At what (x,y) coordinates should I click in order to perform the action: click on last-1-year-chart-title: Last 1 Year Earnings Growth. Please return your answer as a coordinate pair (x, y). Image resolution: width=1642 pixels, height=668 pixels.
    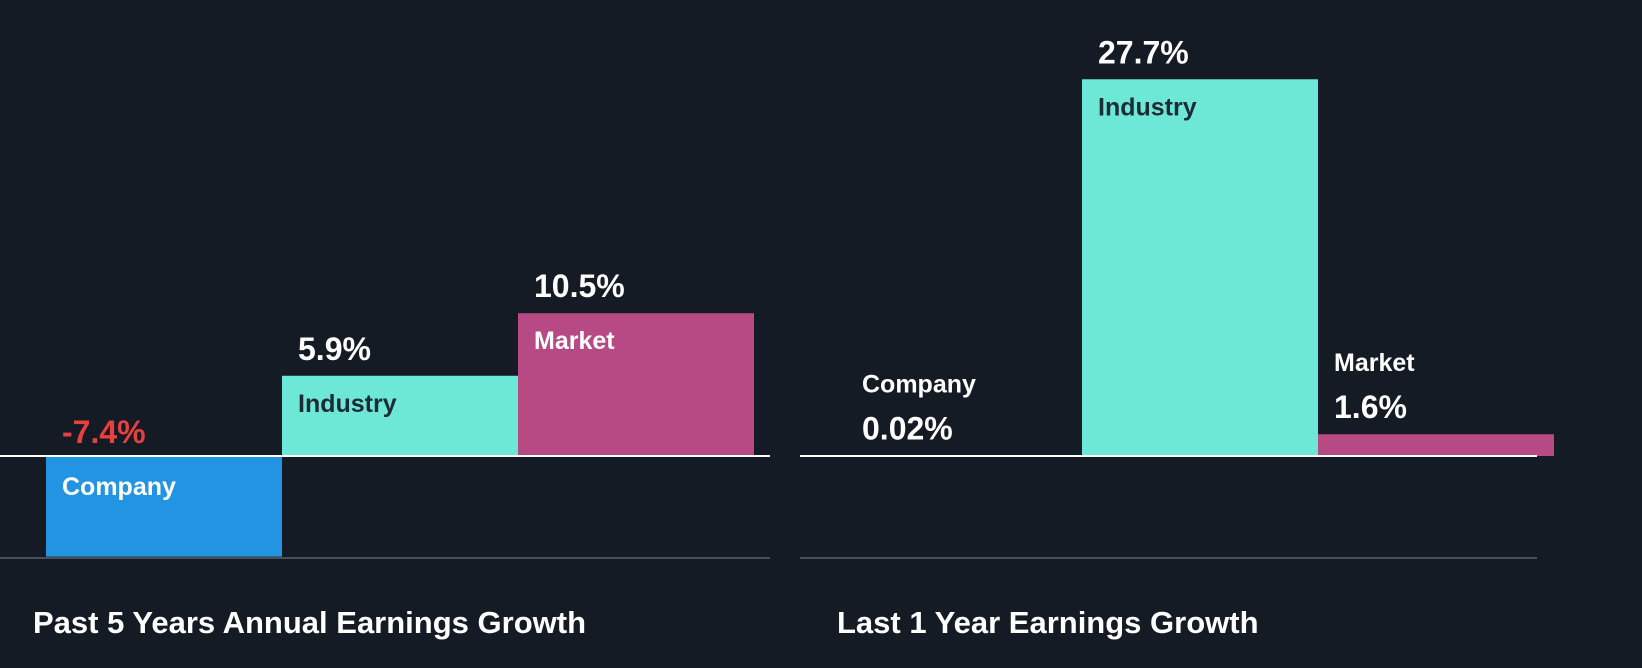
    Looking at the image, I should click on (1048, 622).